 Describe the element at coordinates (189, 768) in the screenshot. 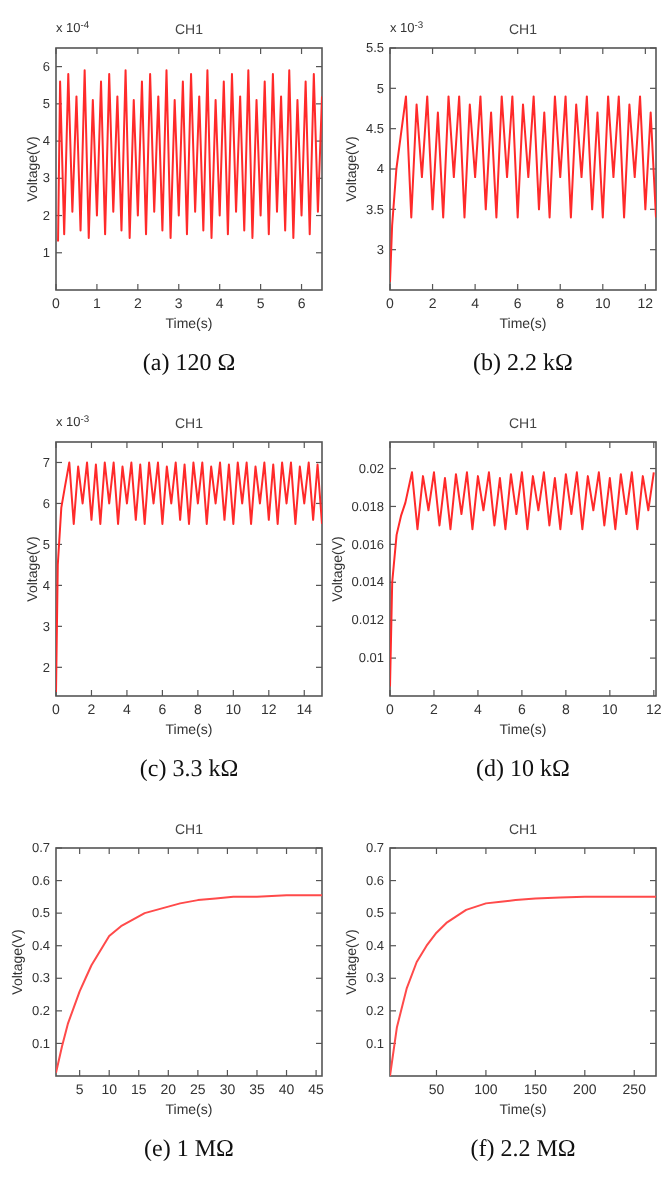

I see `text: (c) 3.3 kΩ` at that location.